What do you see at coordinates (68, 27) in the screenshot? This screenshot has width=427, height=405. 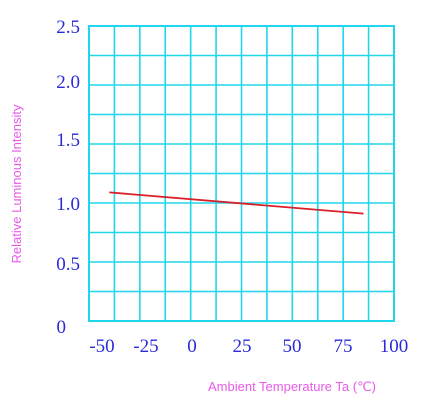 I see `y-tick-label: 2.5` at bounding box center [68, 27].